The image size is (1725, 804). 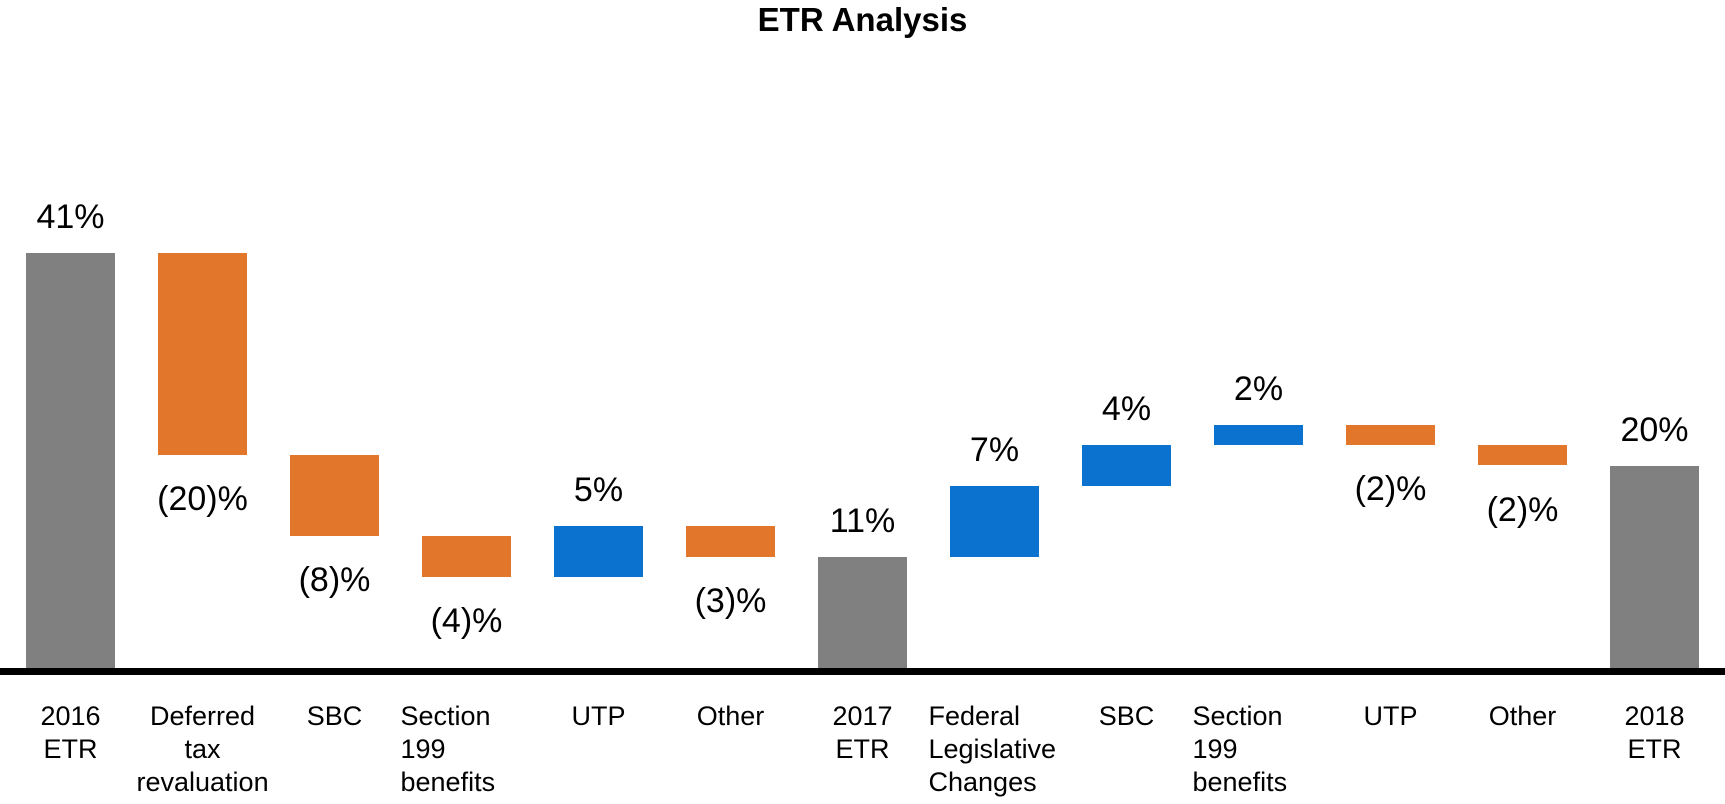 What do you see at coordinates (334, 580) in the screenshot?
I see `value-label-2-sbc: (8)%` at bounding box center [334, 580].